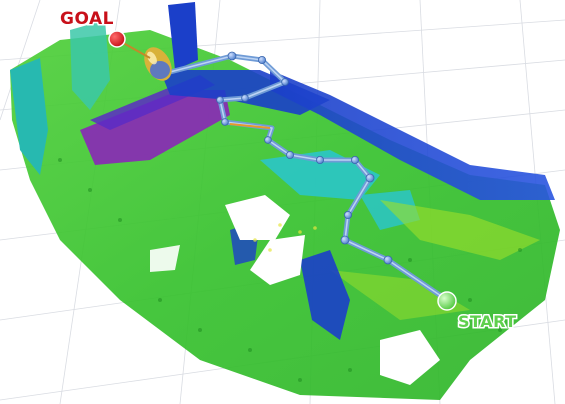 The width and height of the screenshot is (565, 404). Describe the element at coordinates (285, 237) in the screenshot. I see `speckles-yellow` at that location.